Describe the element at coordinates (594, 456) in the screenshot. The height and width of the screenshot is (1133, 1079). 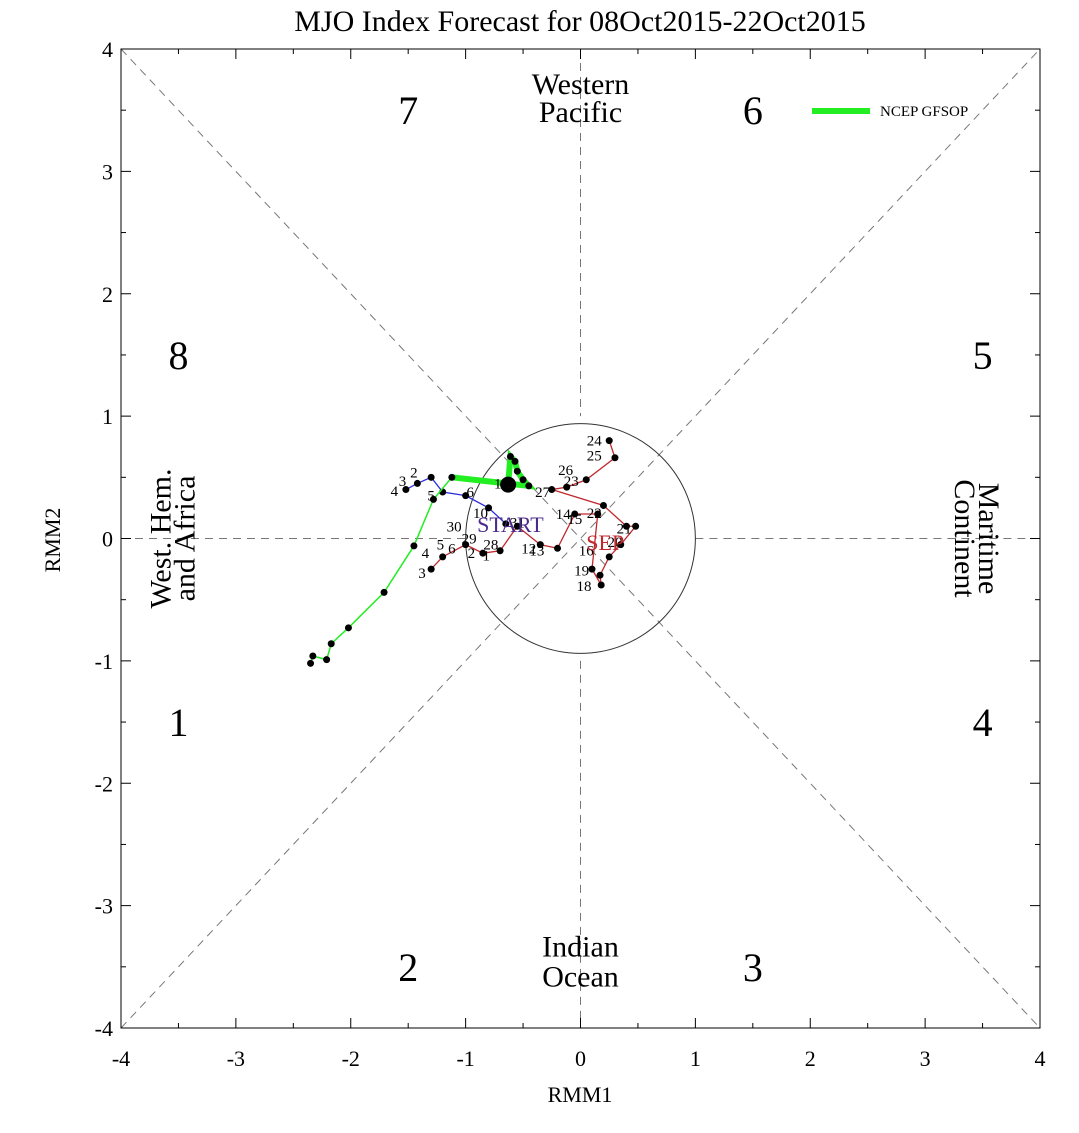
I see `point-label: 25` at that location.